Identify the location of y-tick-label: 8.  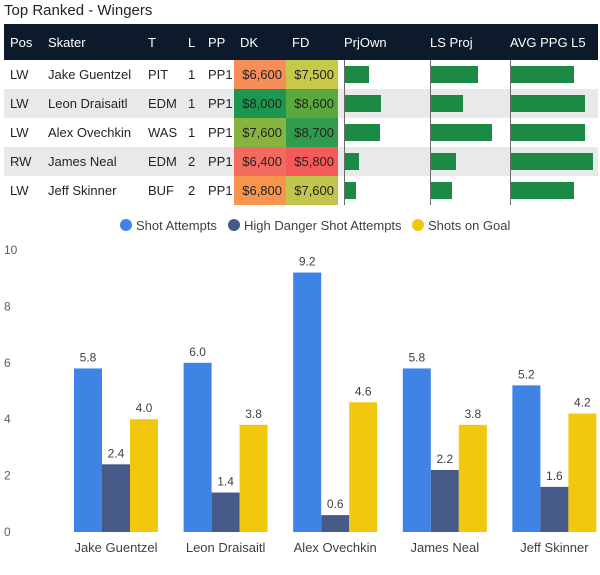
(7, 306).